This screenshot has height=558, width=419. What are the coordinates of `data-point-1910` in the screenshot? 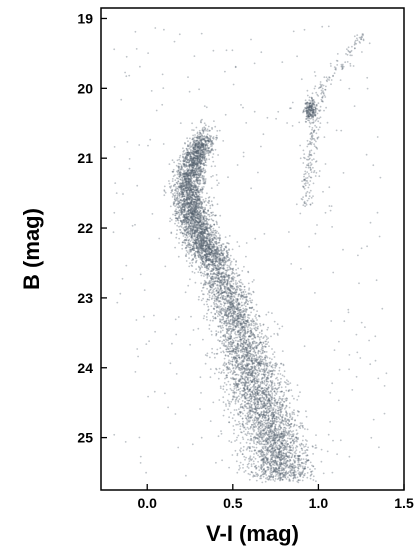 It's located at (229, 236).